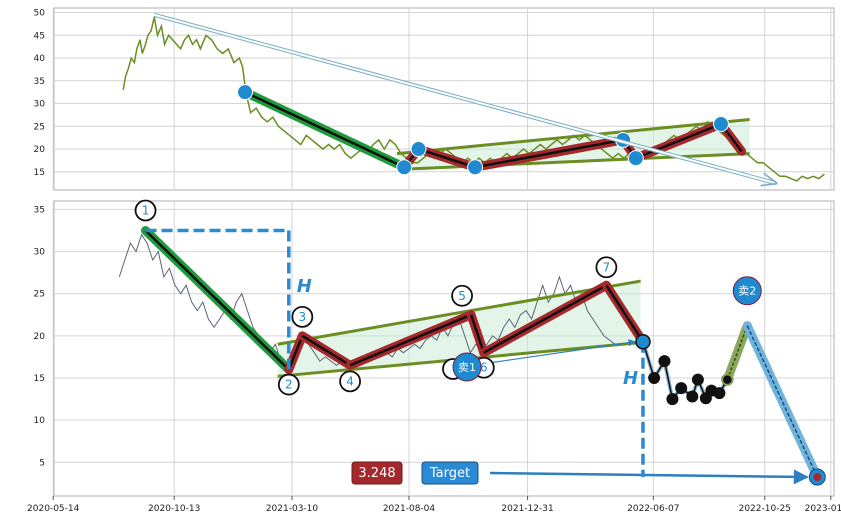  What do you see at coordinates (53, 509) in the screenshot?
I see `detail-x-tick-label: 2020-05-14` at bounding box center [53, 509].